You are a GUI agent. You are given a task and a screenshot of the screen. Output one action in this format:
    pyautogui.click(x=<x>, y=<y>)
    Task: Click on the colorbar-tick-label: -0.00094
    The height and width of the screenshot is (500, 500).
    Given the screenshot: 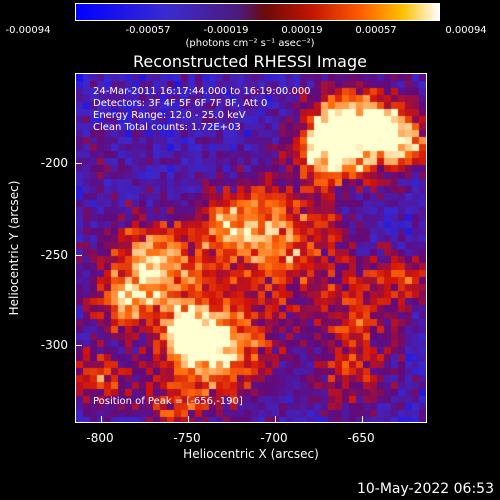 What is the action you would take?
    pyautogui.click(x=28, y=30)
    